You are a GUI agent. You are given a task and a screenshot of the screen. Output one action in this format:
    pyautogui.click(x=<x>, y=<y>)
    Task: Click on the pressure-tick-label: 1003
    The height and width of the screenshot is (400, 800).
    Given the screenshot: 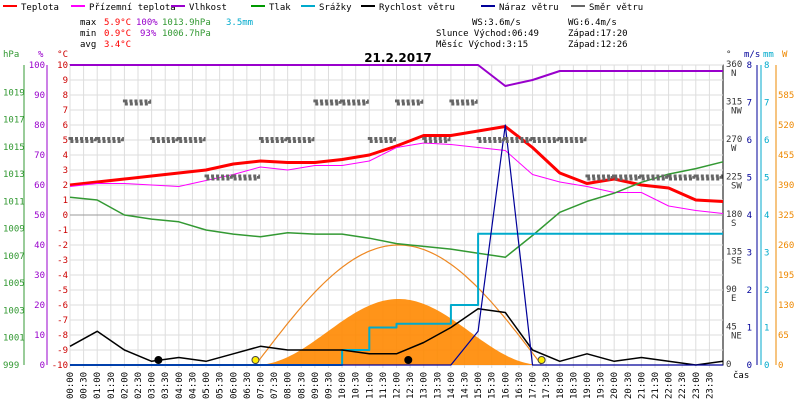 What is the action you would take?
    pyautogui.click(x=14, y=311)
    